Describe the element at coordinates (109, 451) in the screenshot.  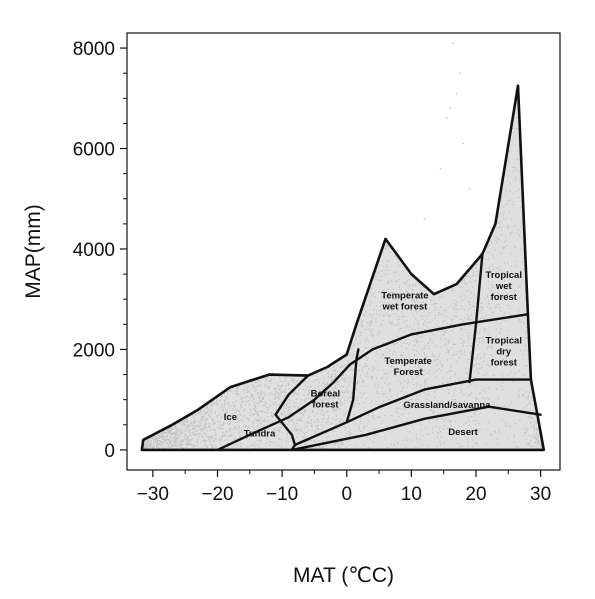
I see `y-tick-label: 0` at that location.